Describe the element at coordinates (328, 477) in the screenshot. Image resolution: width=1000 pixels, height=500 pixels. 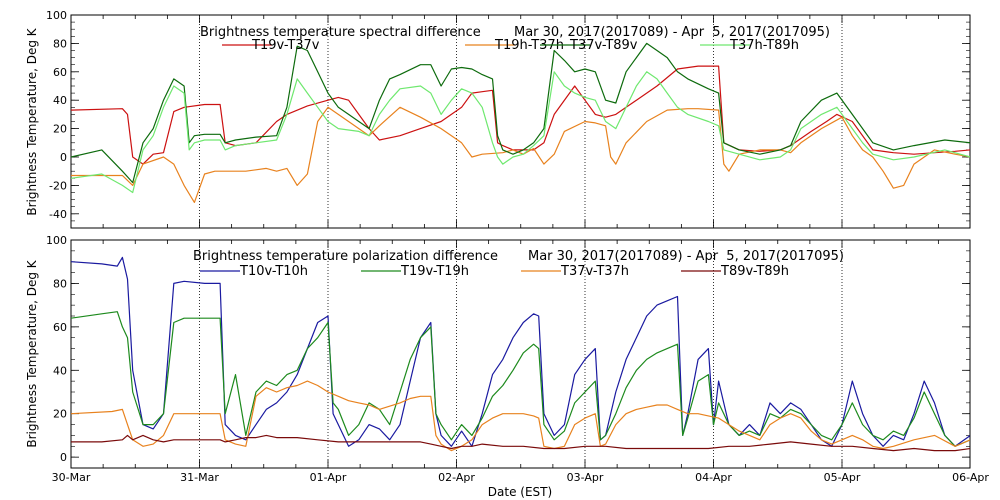
I see `x-tick-label-01-Apr: 01-Apr` at that location.